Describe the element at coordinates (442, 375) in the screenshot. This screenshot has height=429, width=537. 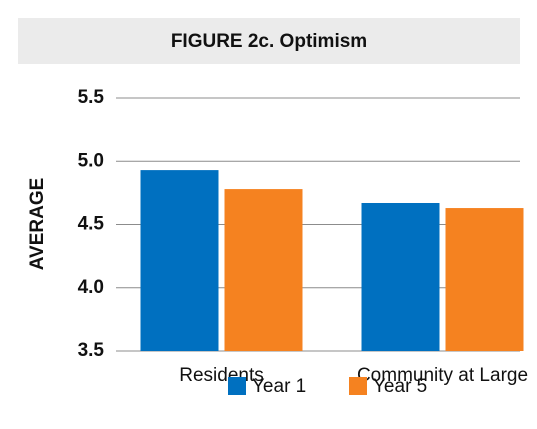
I see `x-tick-label: Community at Large` at that location.